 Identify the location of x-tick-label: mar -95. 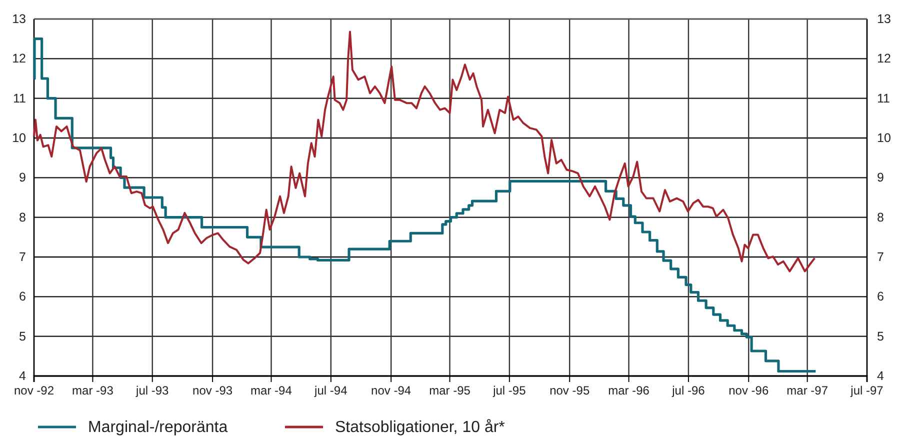
(450, 391).